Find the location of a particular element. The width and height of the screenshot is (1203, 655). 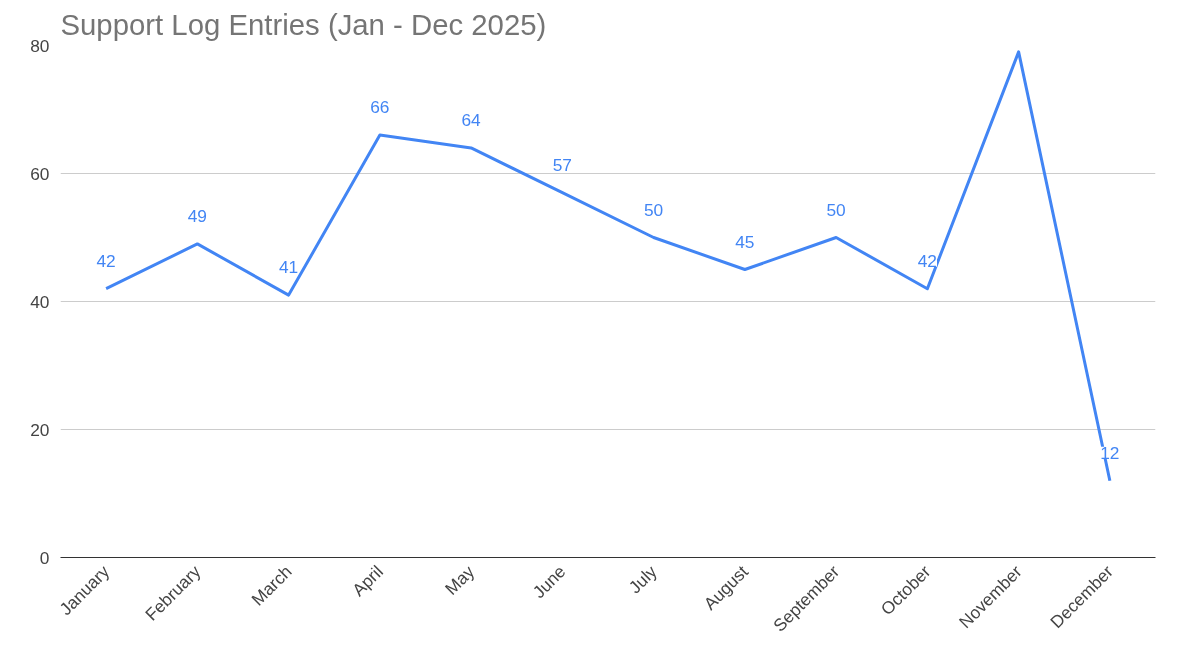

data-label: 45 is located at coordinates (745, 241).